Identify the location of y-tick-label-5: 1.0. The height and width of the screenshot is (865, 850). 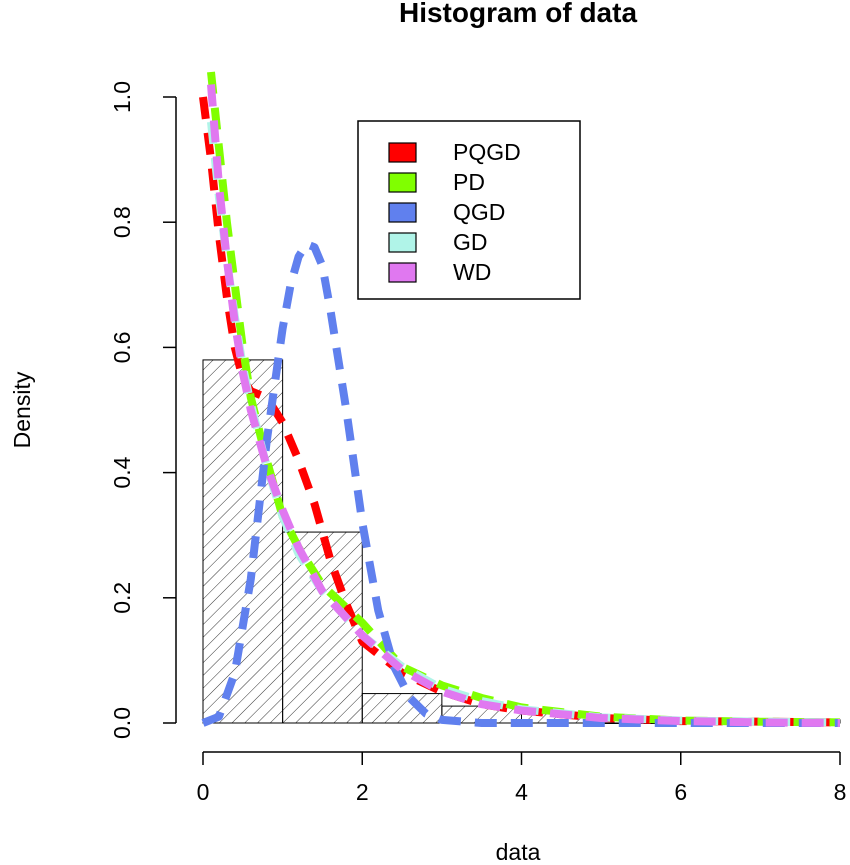
(122, 97).